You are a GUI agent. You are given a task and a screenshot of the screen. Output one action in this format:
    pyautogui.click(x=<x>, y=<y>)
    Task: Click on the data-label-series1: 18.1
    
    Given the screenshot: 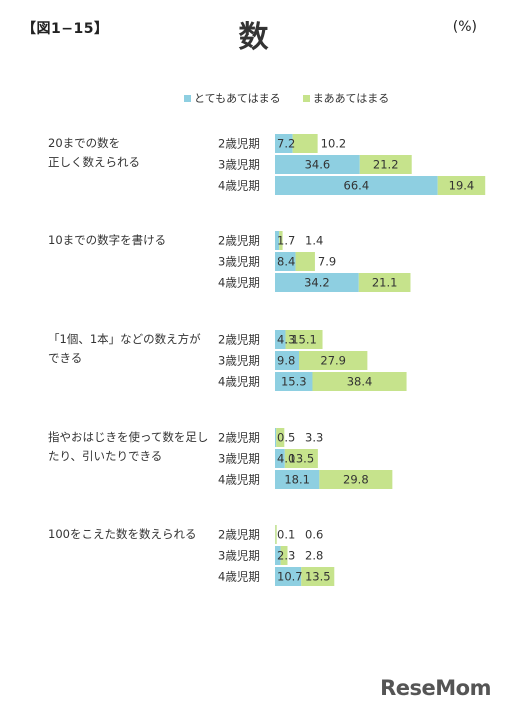 What is the action you would take?
    pyautogui.click(x=297, y=480)
    